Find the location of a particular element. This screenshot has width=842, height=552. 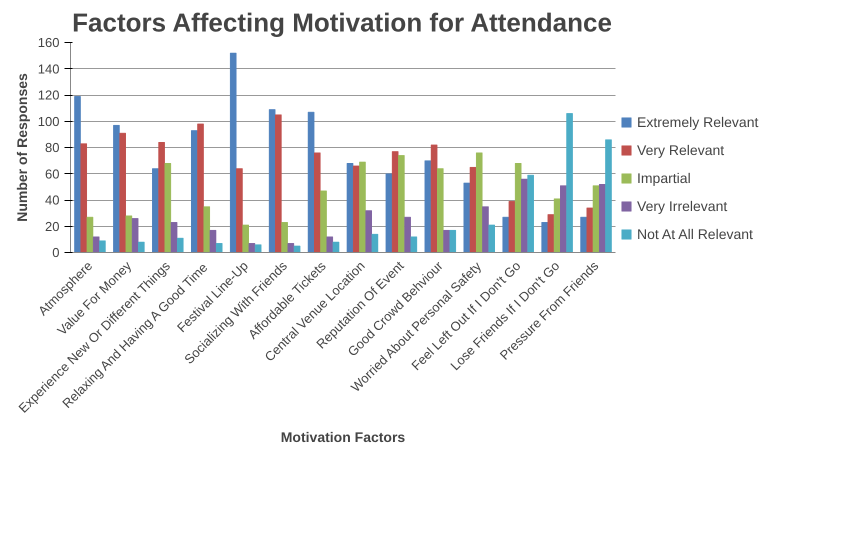

y-tick-label: 20 is located at coordinates (52, 226).